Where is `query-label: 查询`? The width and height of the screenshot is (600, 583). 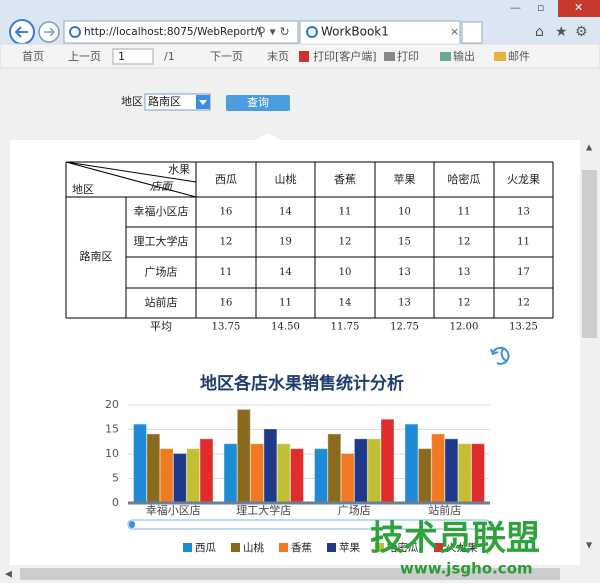 query-label: 查询 is located at coordinates (258, 102).